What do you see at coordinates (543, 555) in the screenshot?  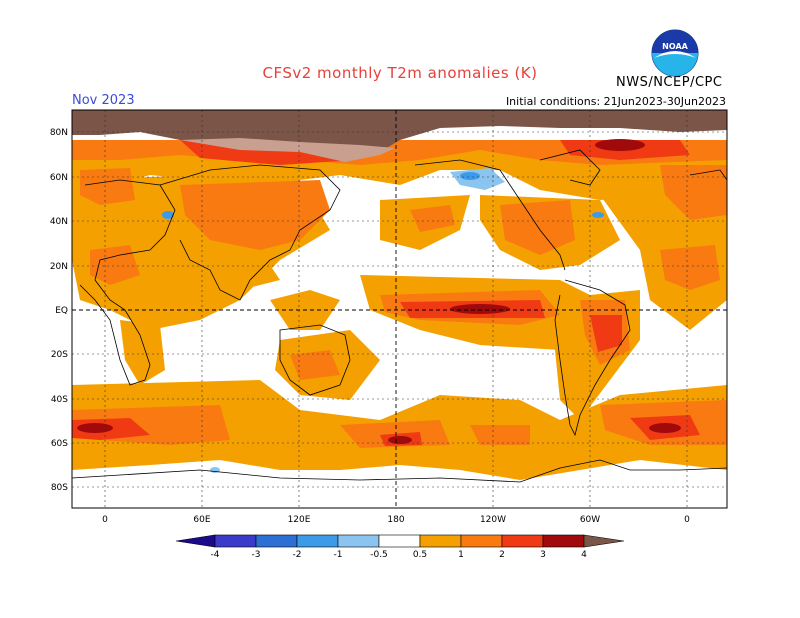 I see `colorbar-tick: 3` at bounding box center [543, 555].